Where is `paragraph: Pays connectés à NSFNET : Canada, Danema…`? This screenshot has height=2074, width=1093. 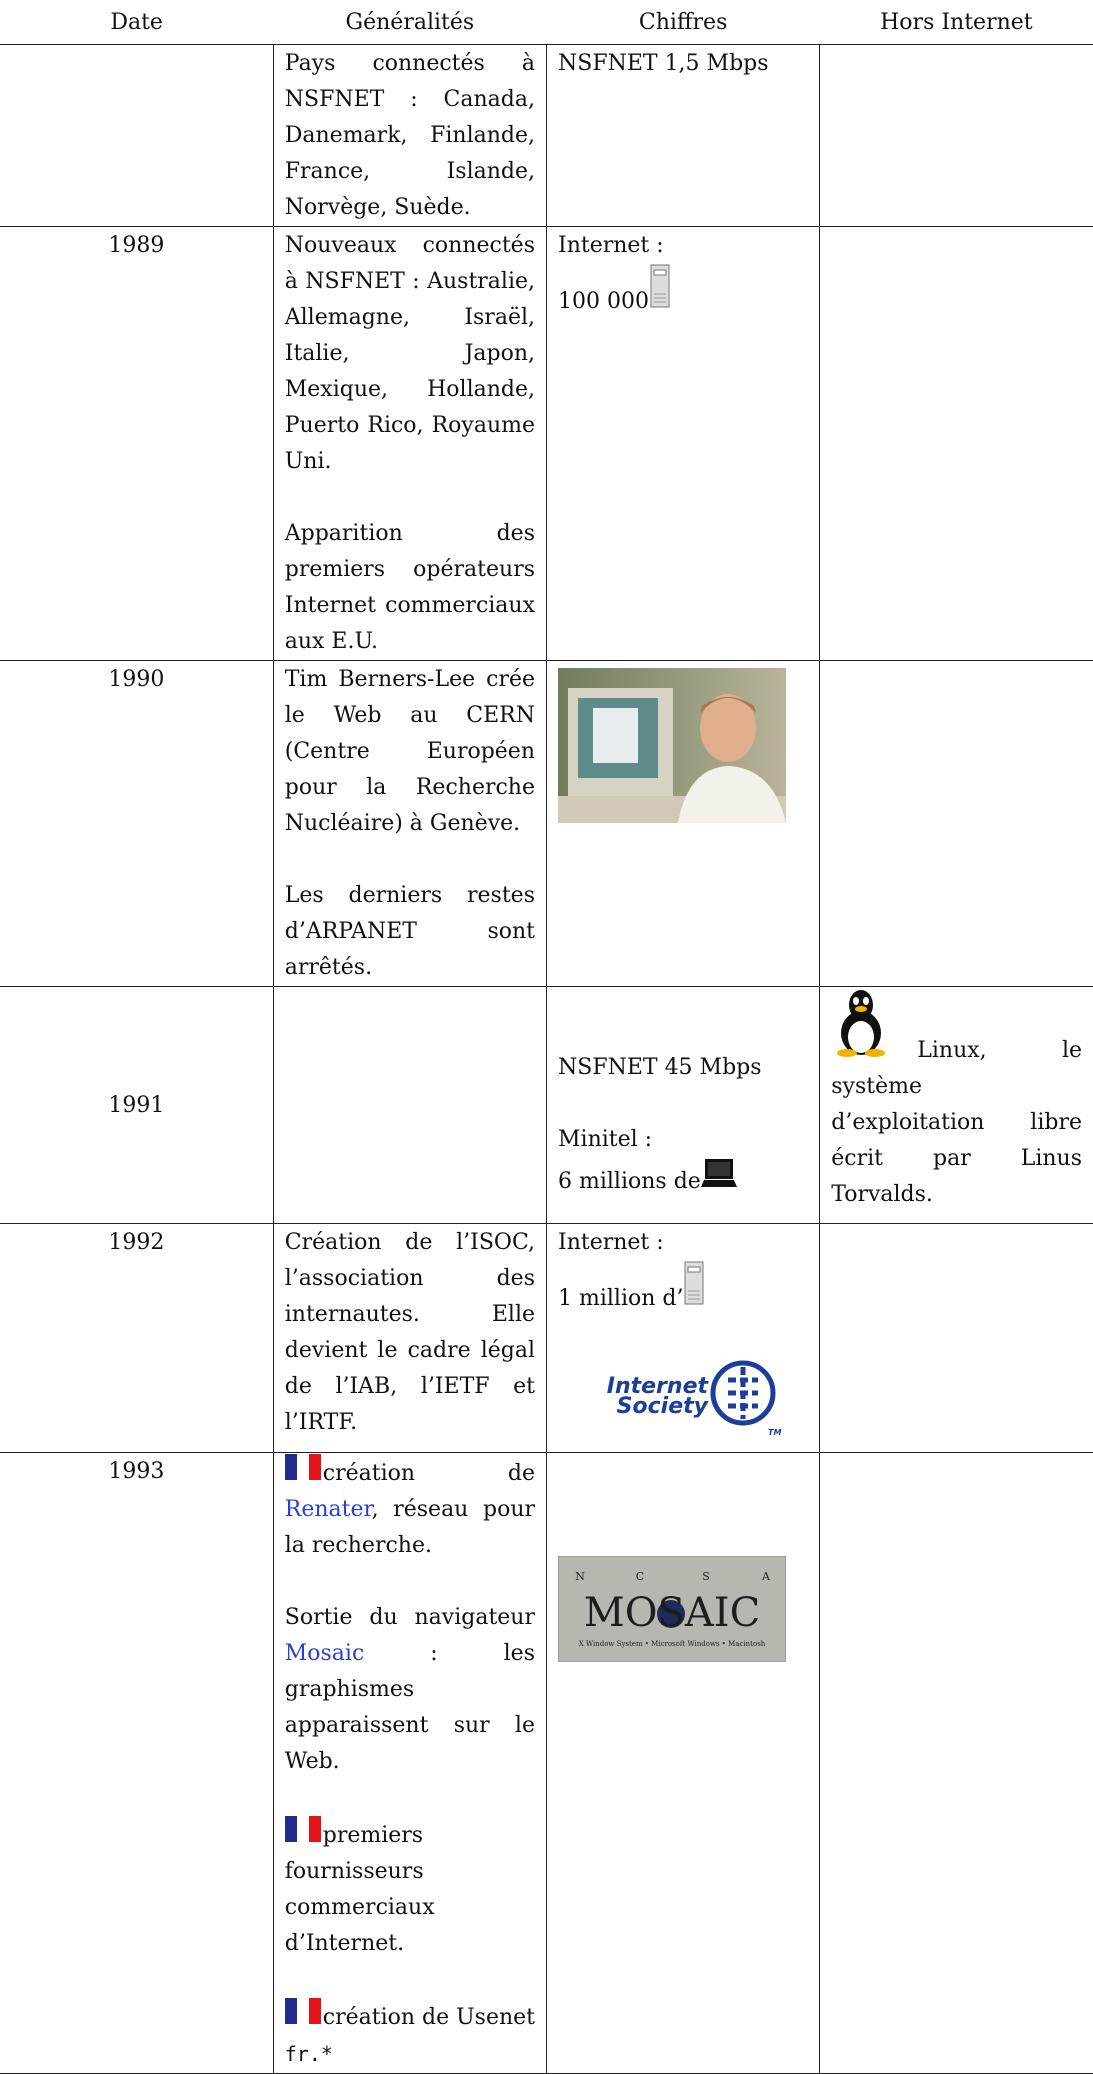
paragraph: Pays connectés à NSFNET : Canada, Danema… is located at coordinates (410, 136).